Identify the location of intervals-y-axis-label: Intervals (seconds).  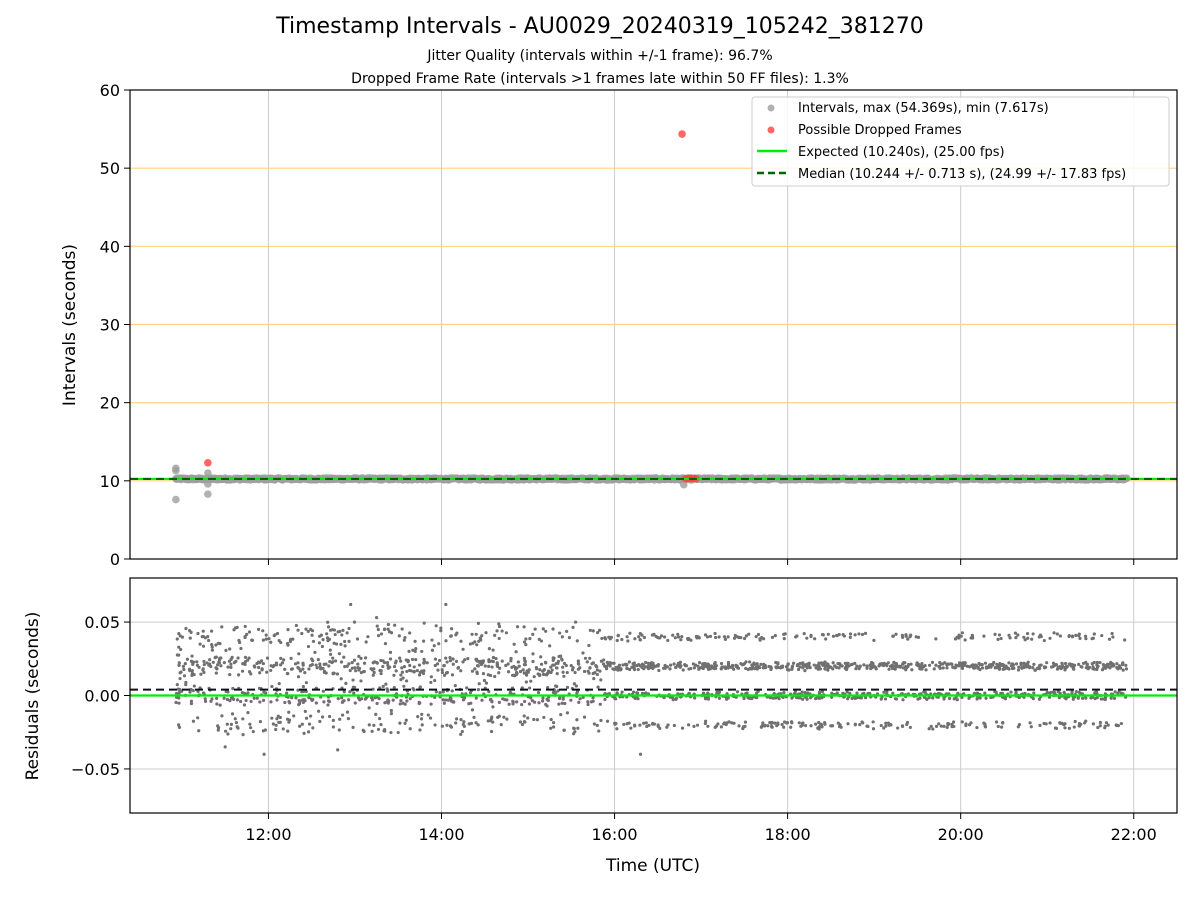
(70, 325).